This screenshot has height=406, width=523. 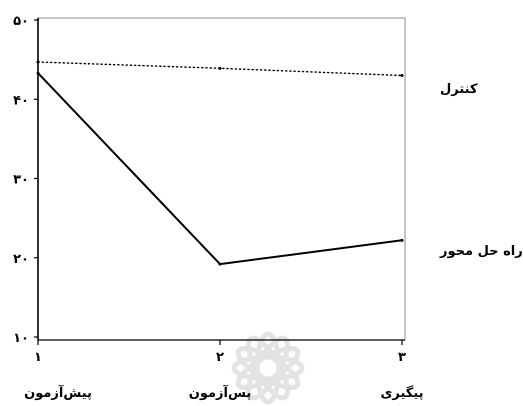 I want to click on x-tick-label: ۲, so click(x=220, y=357).